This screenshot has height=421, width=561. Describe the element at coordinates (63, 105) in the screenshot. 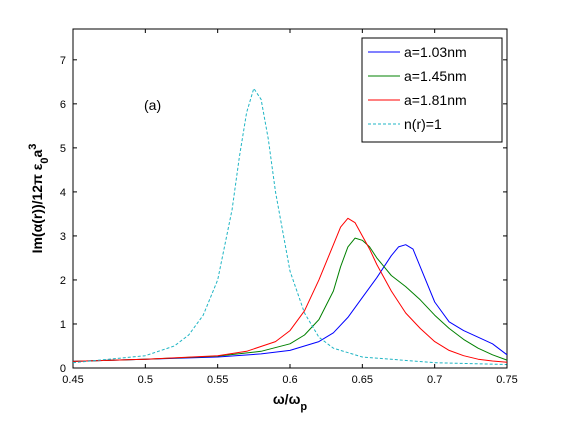

I see `y-tick-label: 6` at that location.